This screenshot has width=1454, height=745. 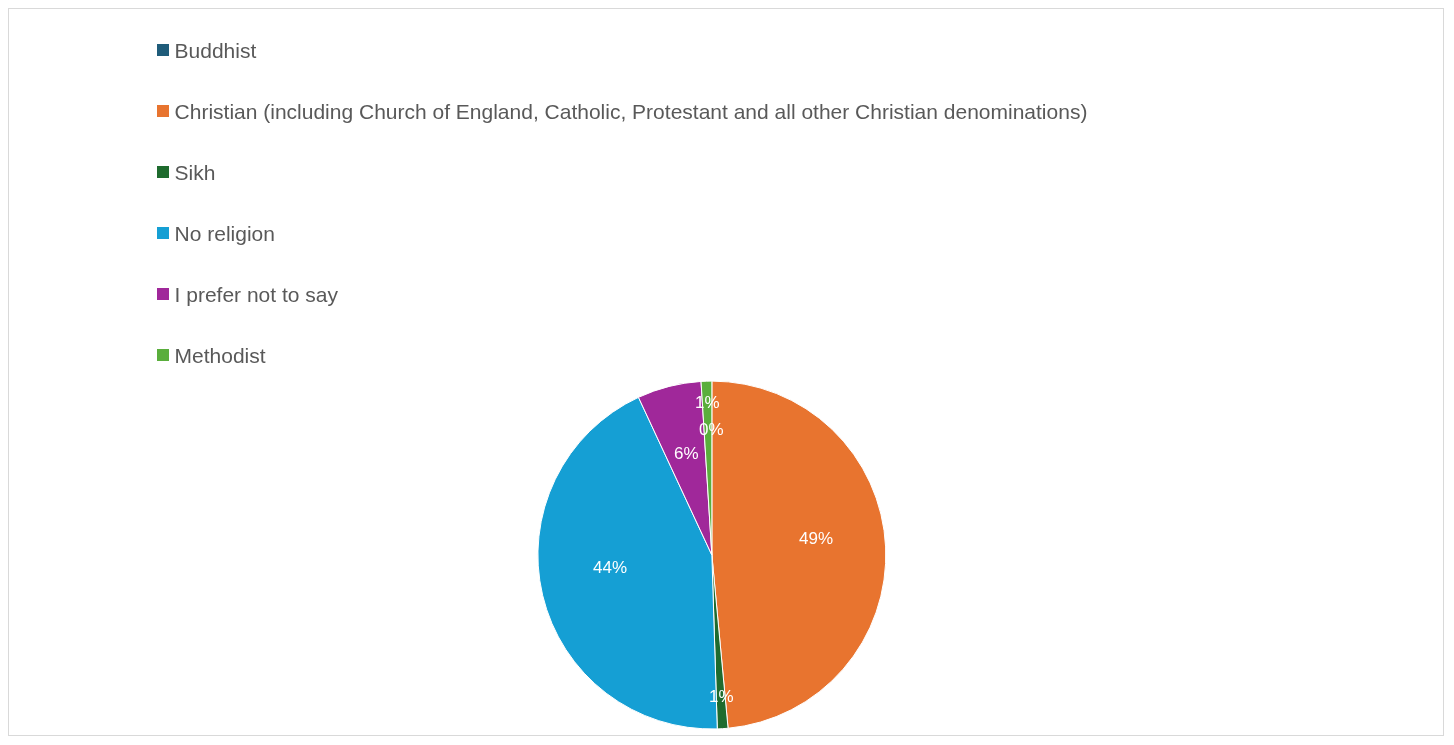 What do you see at coordinates (631, 112) in the screenshot?
I see `legend-label: Christian (including Church of England, Catholic, Protestant and all other Christian denominations)` at bounding box center [631, 112].